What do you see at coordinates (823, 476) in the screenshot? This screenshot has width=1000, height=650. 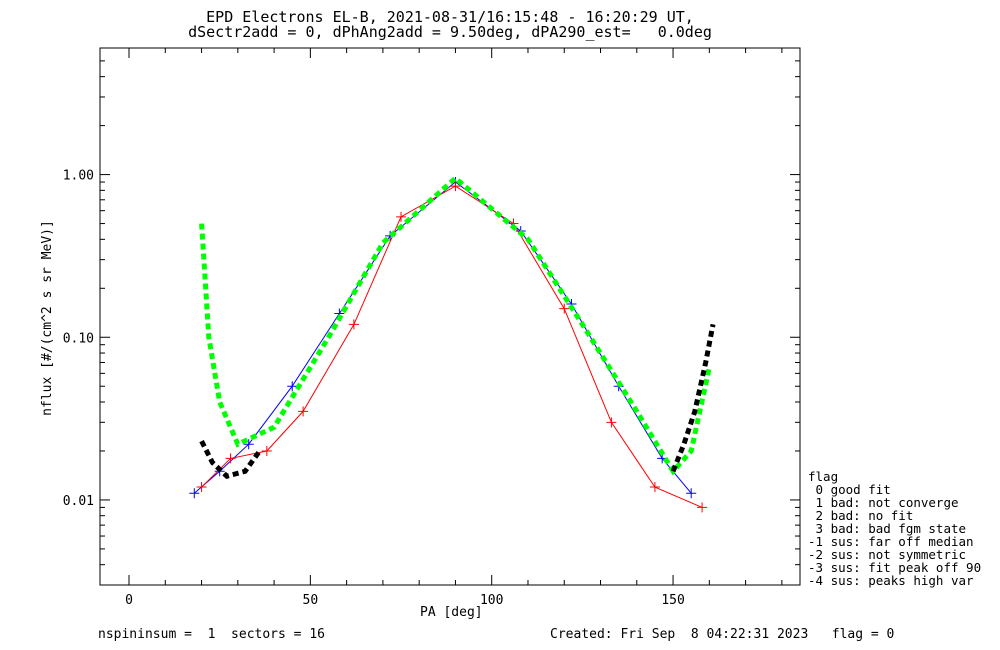 I see `legend-title: flag` at bounding box center [823, 476].